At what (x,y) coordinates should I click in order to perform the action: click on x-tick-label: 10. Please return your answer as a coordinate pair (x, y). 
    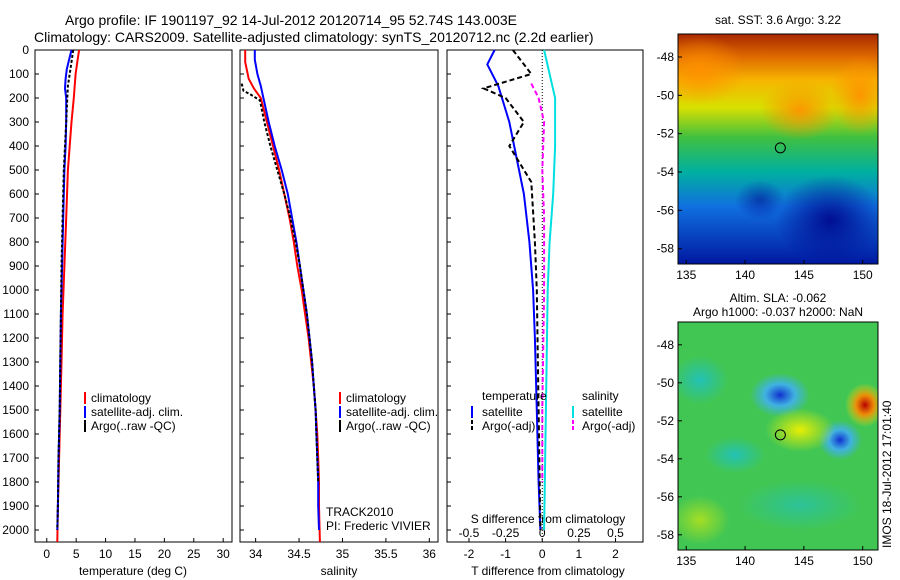
    Looking at the image, I should click on (106, 554).